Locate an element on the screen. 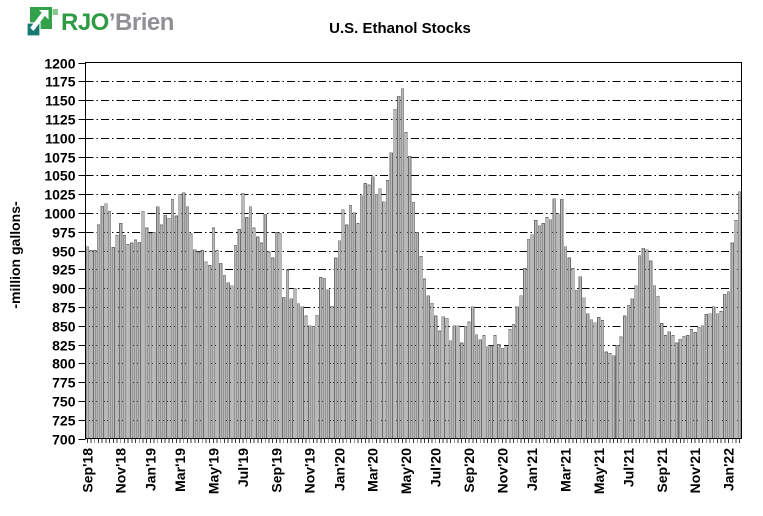 Image resolution: width=763 pixels, height=516 pixels. x-tick-label: Mar'21 is located at coordinates (566, 470).